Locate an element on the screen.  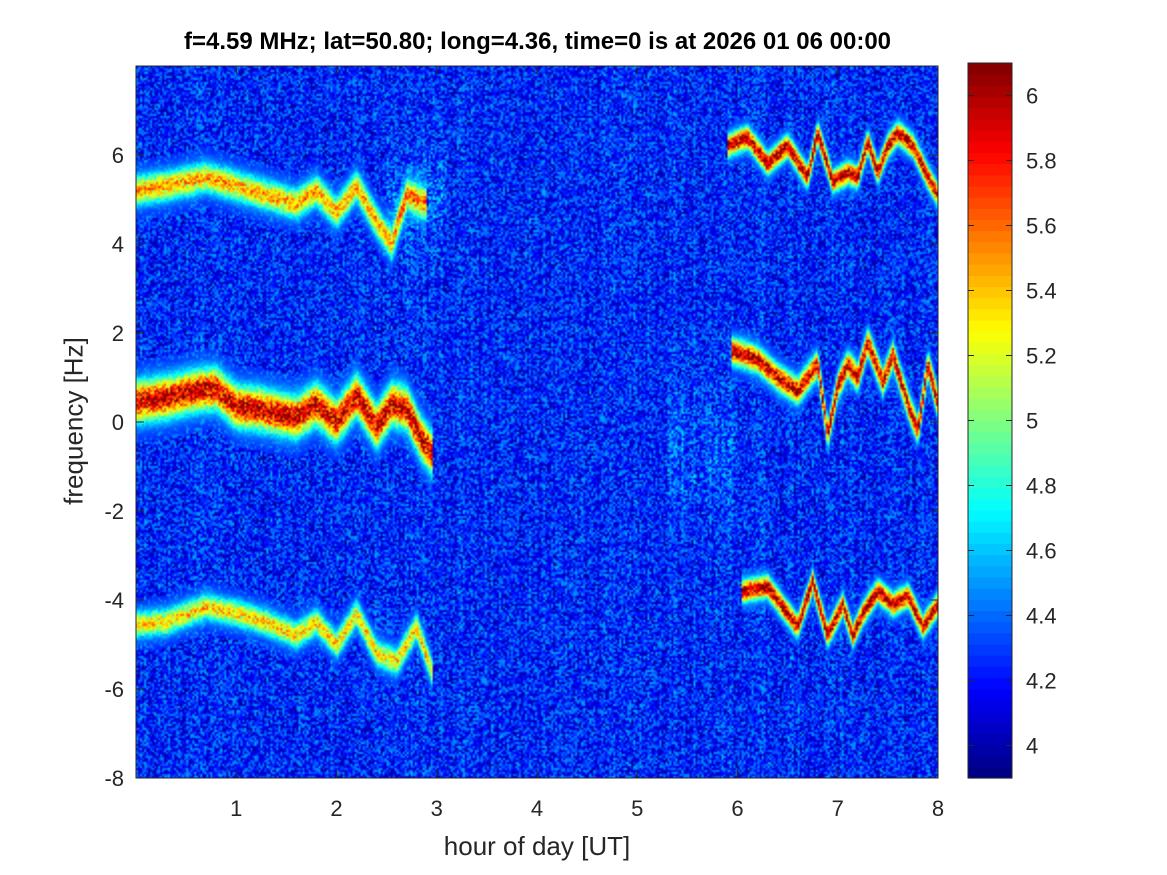
colorbar: 4 4.2 4.4 4.6 4.8 5 5.2 5.4 5.6 5.8 6 is located at coordinates (1012, 420).